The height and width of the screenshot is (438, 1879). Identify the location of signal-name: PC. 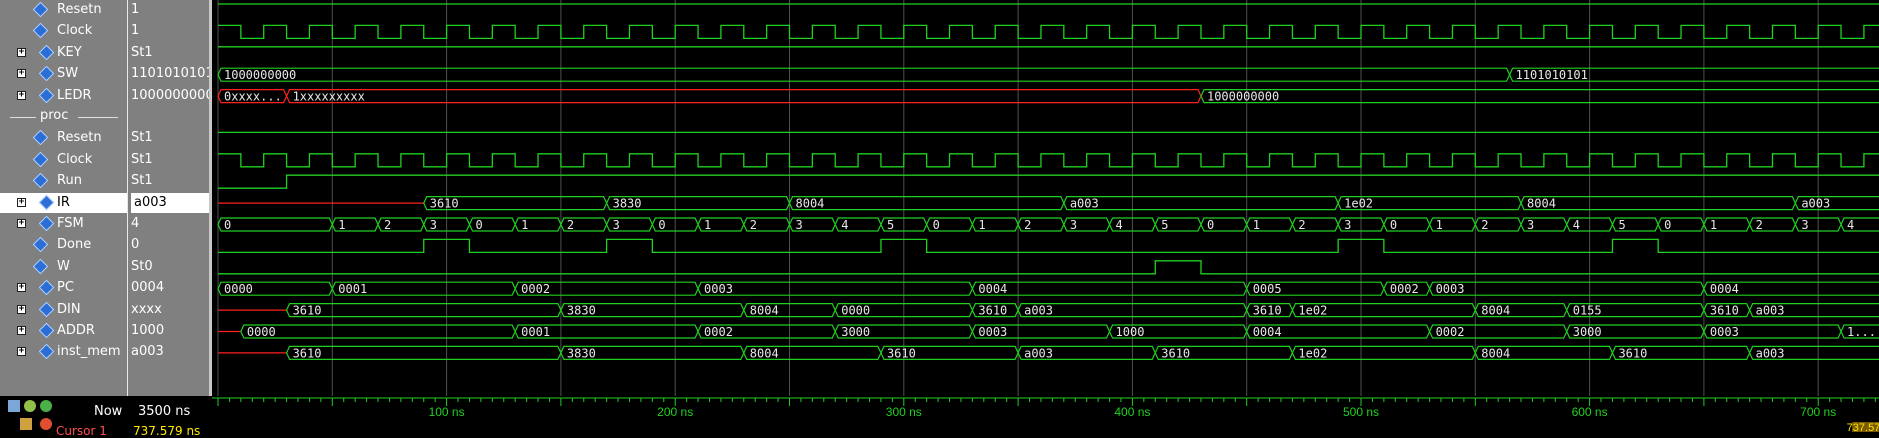
(65, 288).